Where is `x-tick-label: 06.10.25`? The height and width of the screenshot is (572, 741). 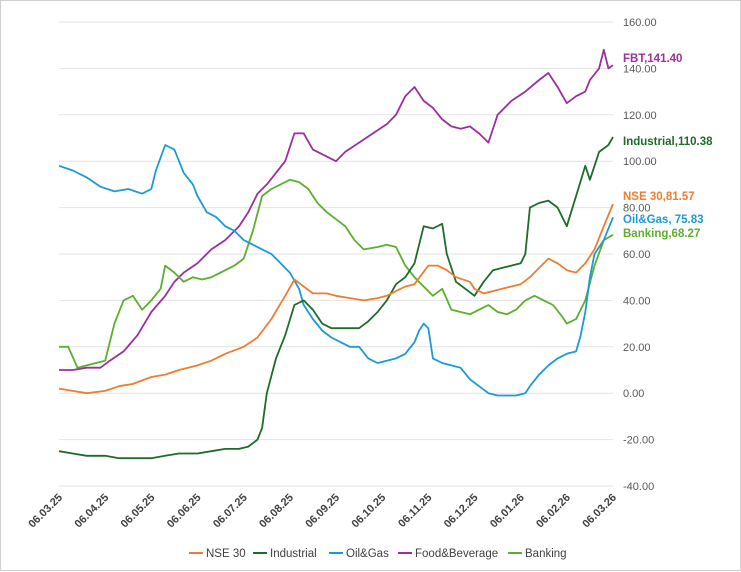
x-tick-label: 06.10.25 is located at coordinates (369, 511).